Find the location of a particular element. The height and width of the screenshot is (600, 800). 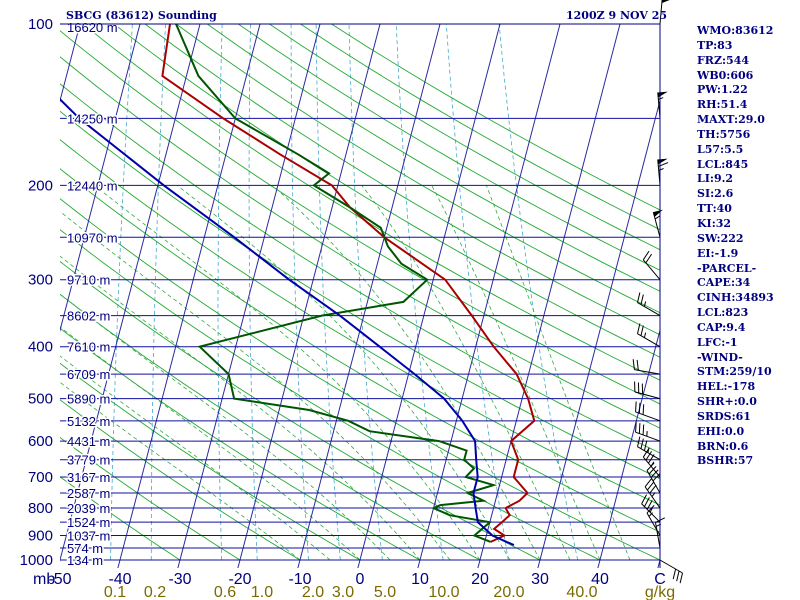

index-item: WB0:606 is located at coordinates (725, 75).